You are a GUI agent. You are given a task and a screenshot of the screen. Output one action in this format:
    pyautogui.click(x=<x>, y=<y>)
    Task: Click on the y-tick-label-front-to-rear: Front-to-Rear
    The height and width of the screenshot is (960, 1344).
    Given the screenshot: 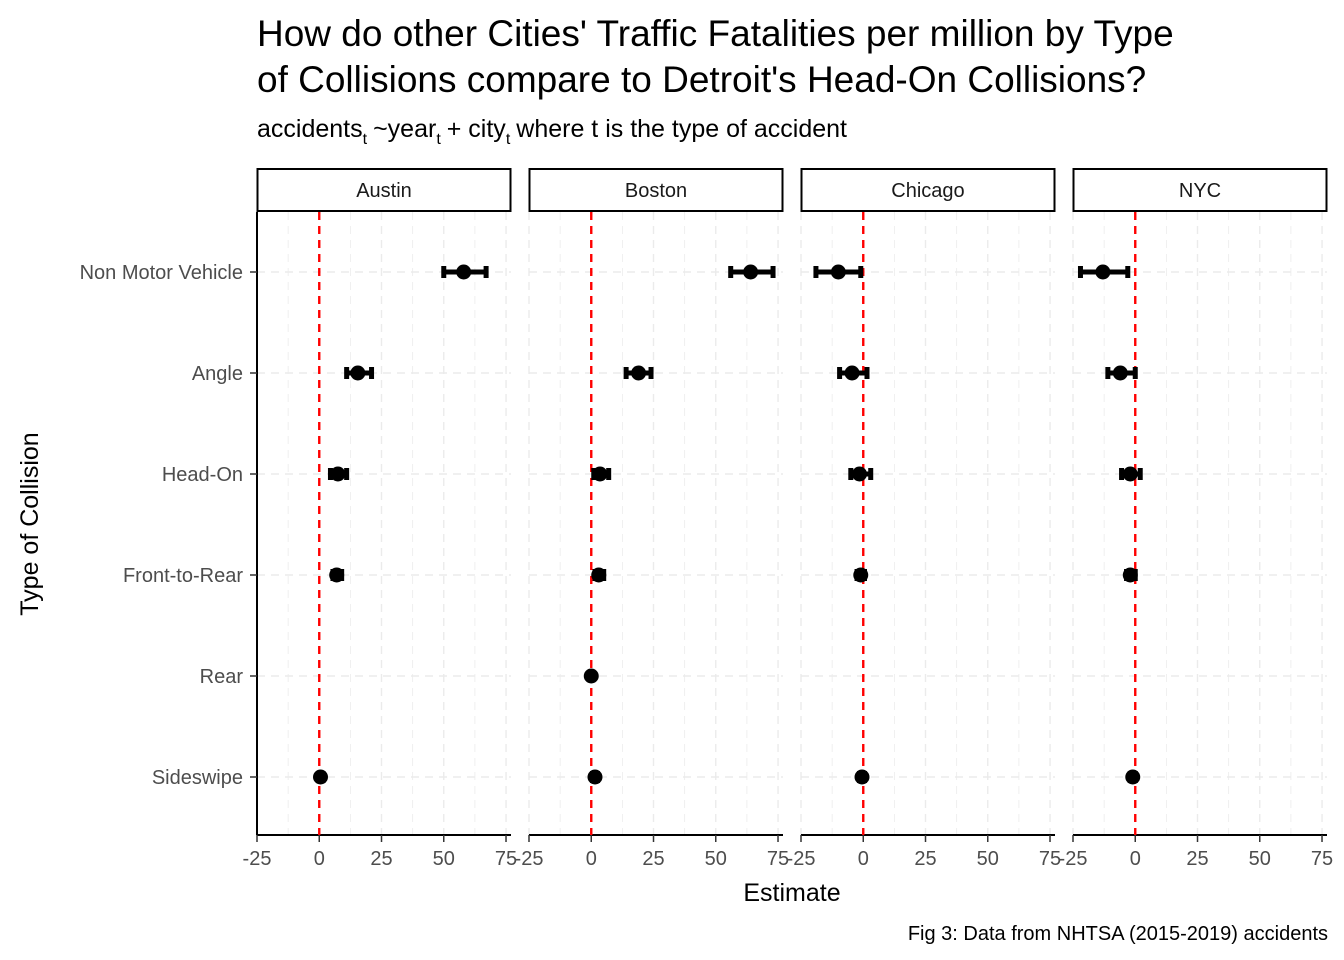 What is the action you would take?
    pyautogui.click(x=183, y=576)
    